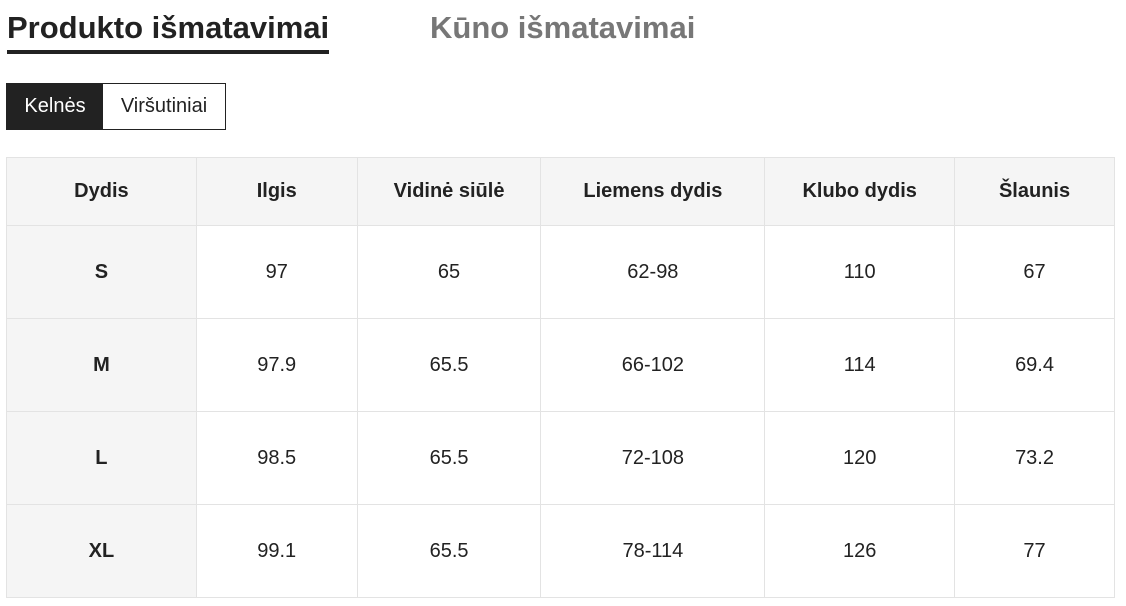 The image size is (1126, 606). Describe the element at coordinates (101, 365) in the screenshot. I see `size-cell: M` at that location.